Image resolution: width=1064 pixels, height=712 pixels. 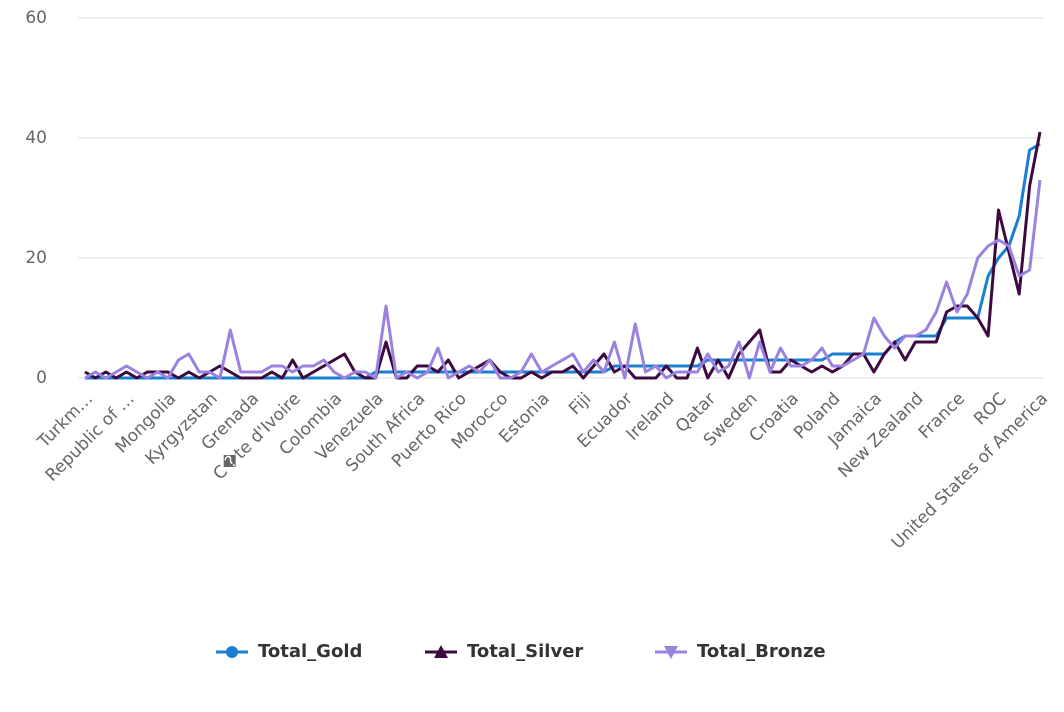 I want to click on y-tick-label: 0, so click(x=41, y=378).